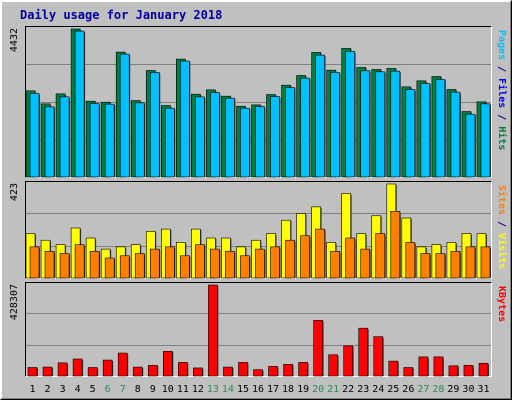 This screenshot has width=512, height=400. I want to click on panel-middle-legend-part: Visits, so click(502, 251).